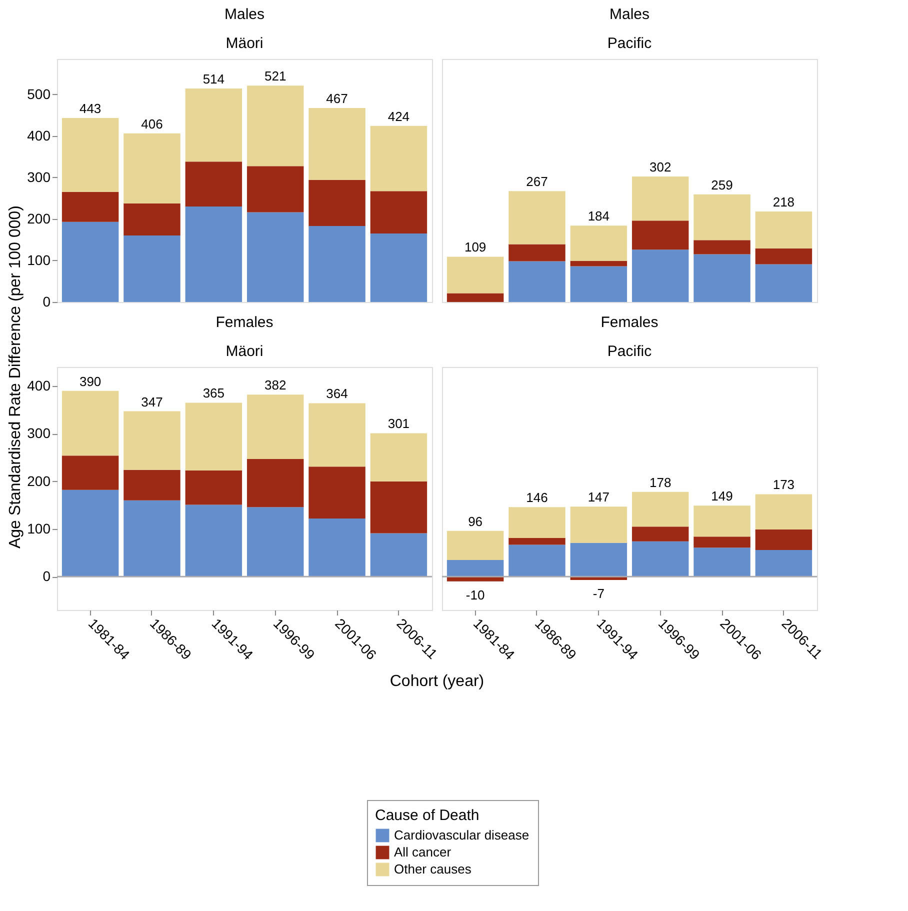  What do you see at coordinates (427, 815) in the screenshot?
I see `legend-title: Cause of Death` at bounding box center [427, 815].